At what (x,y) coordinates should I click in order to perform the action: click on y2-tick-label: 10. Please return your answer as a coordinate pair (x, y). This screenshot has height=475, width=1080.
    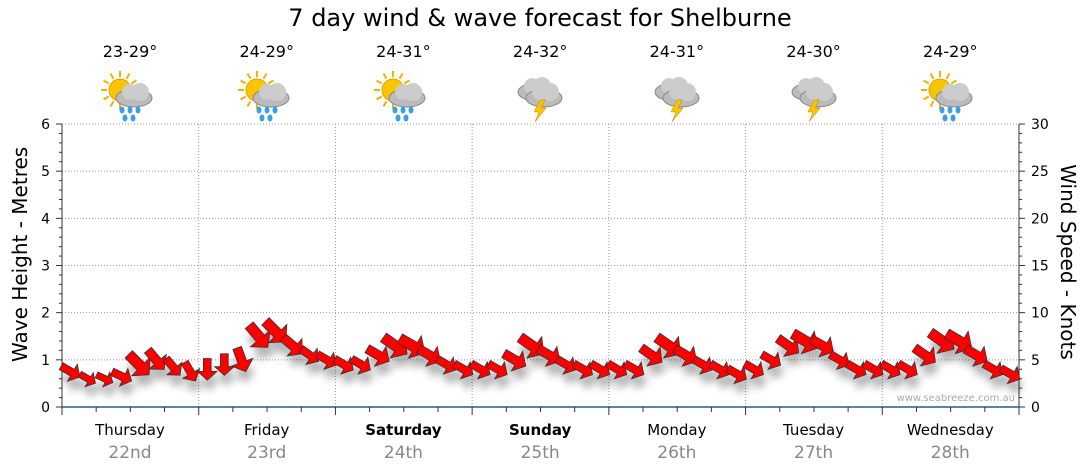
    Looking at the image, I should click on (1040, 314).